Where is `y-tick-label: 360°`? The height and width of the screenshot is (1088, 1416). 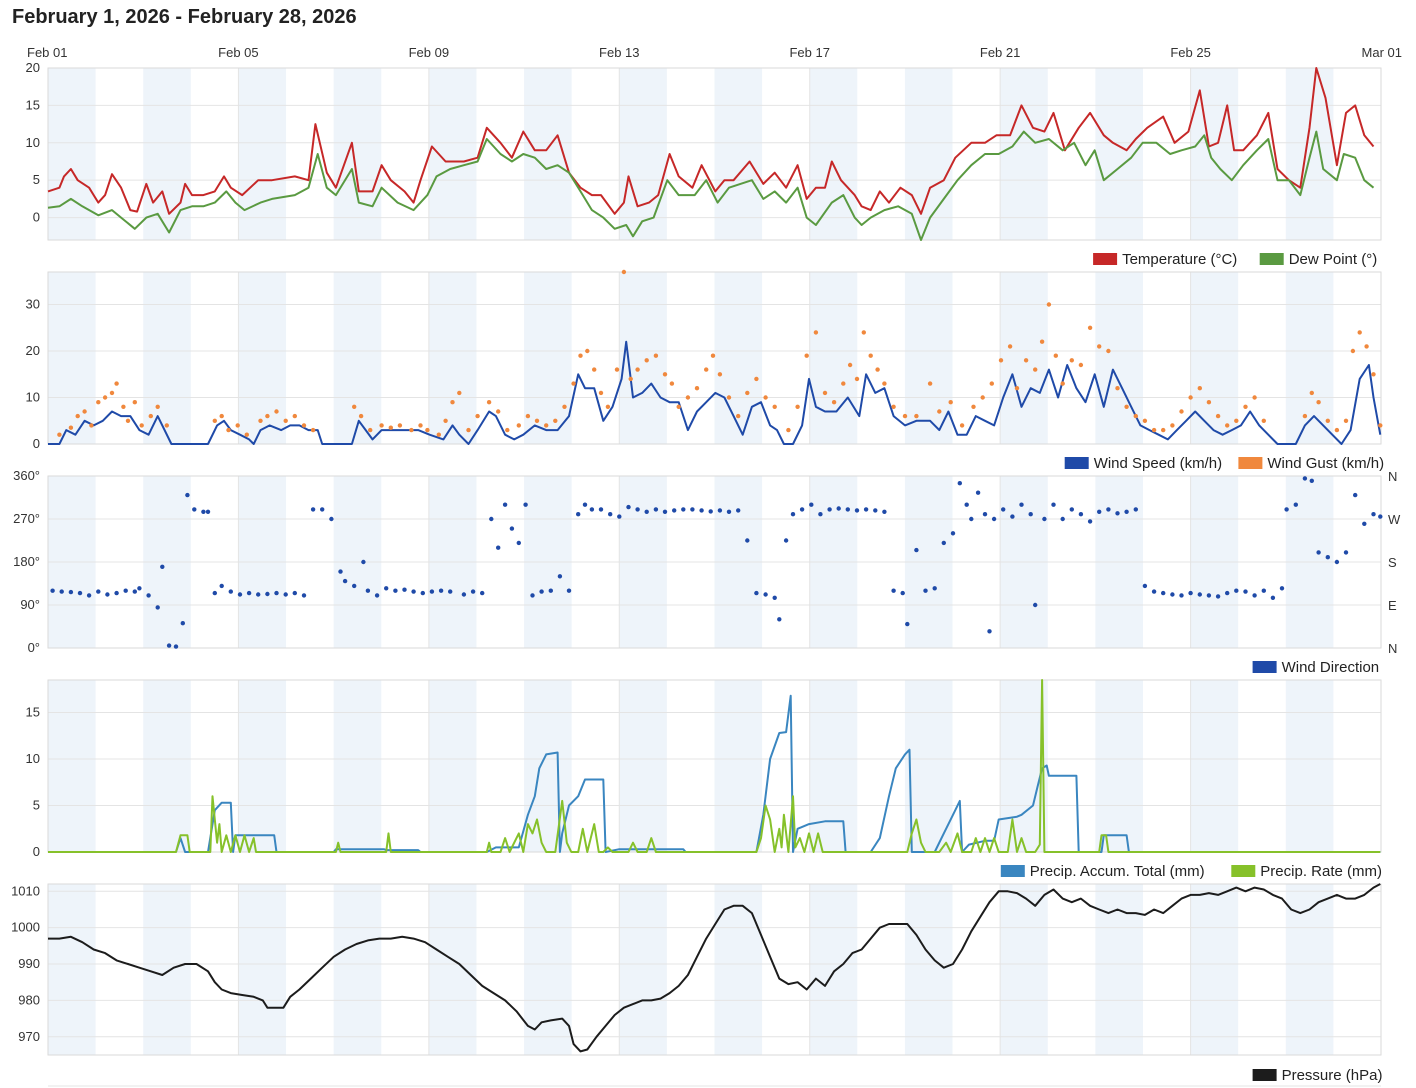
y-tick-label: 360° is located at coordinates (26, 475).